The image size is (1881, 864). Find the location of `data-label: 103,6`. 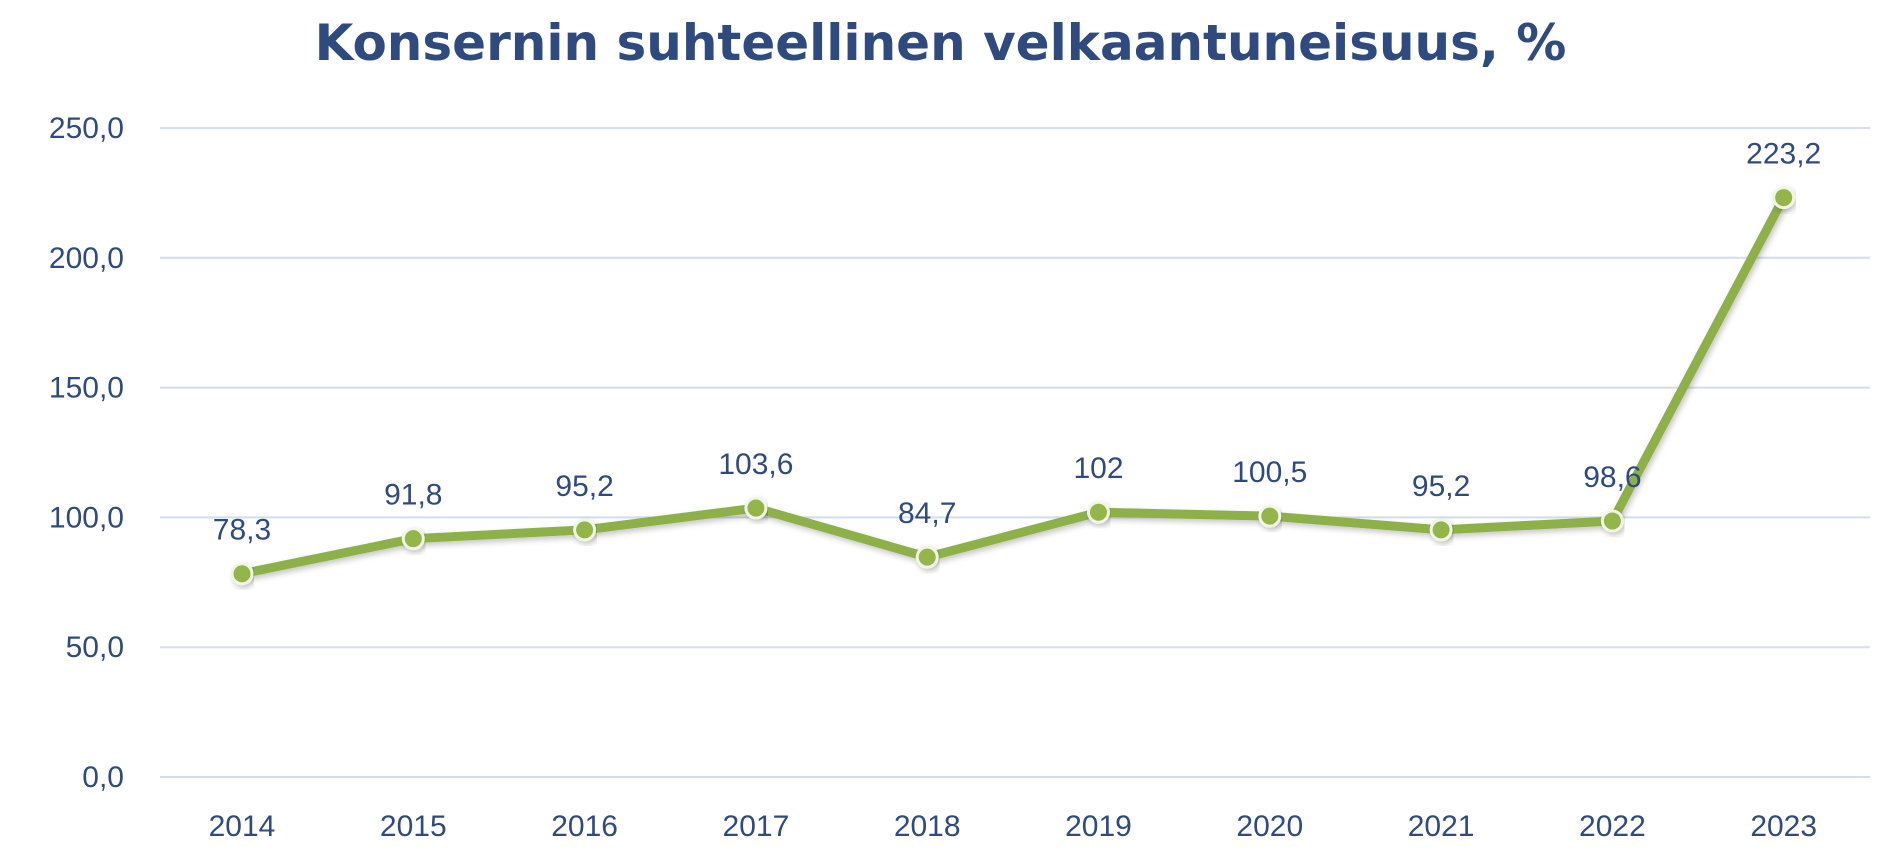

data-label: 103,6 is located at coordinates (755, 464).